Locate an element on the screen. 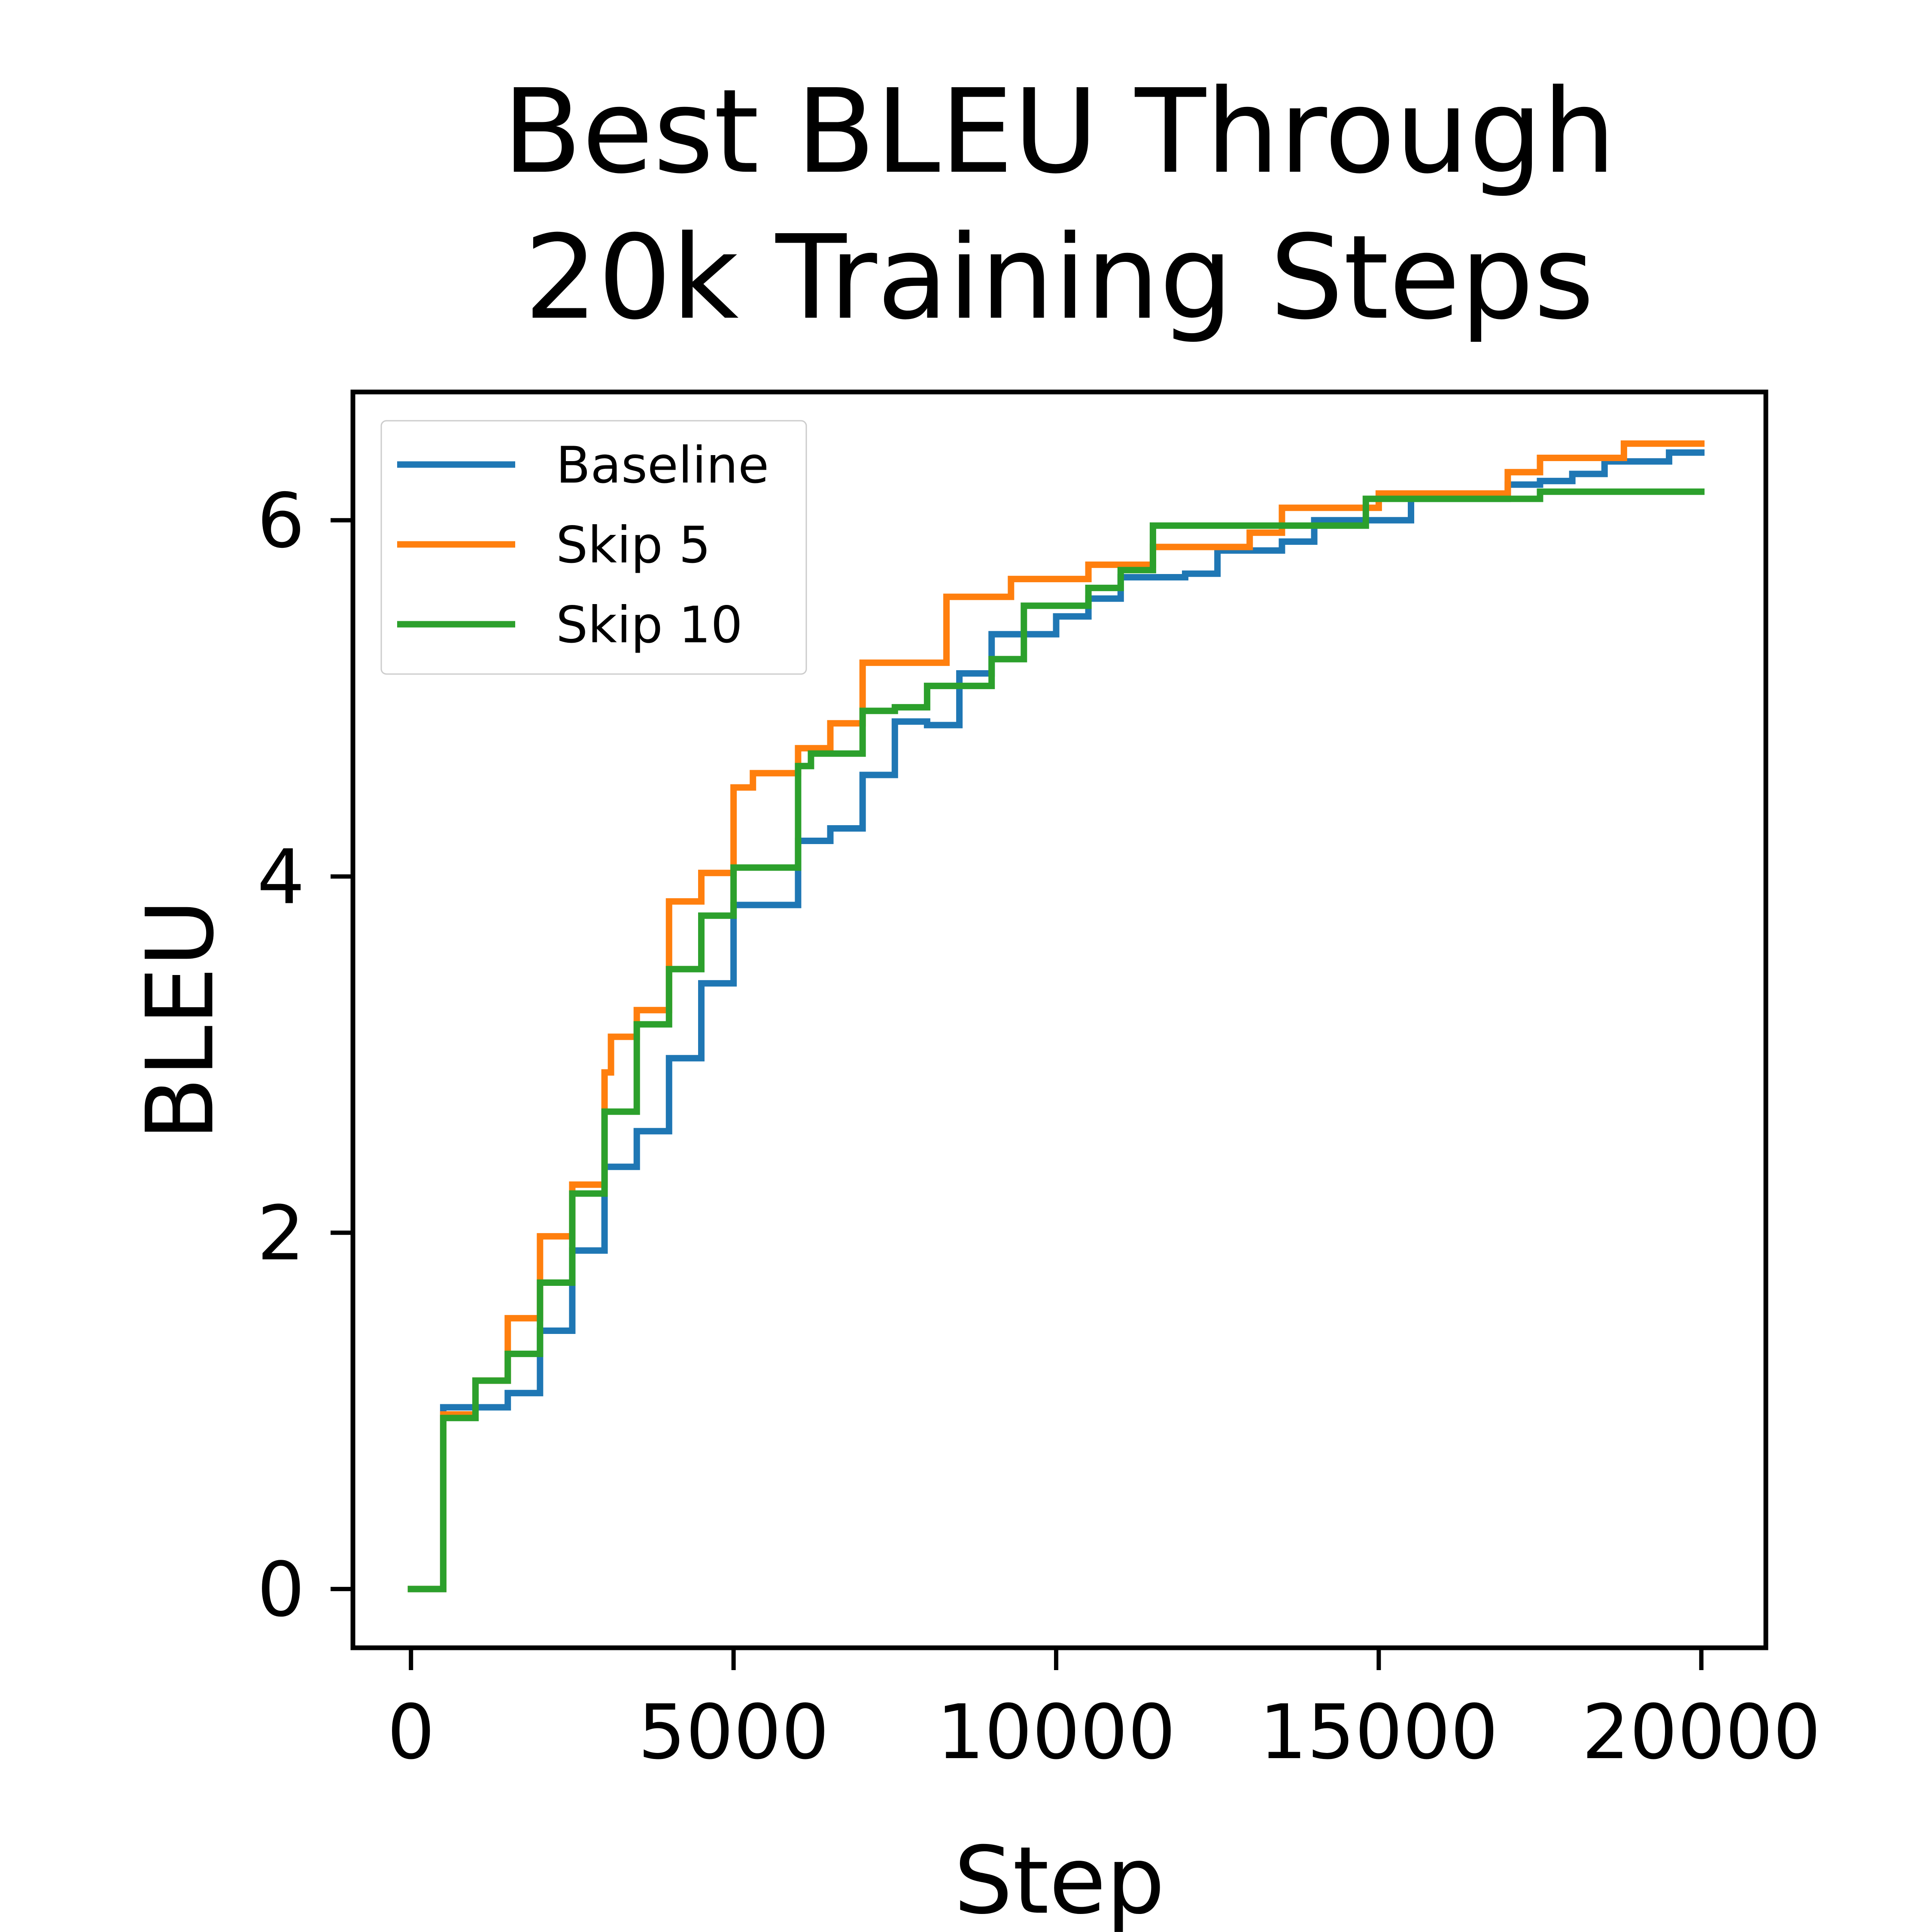 The image size is (1932, 1932). chart-title: Best BLEU Through 20k Training Steps is located at coordinates (1059, 204).